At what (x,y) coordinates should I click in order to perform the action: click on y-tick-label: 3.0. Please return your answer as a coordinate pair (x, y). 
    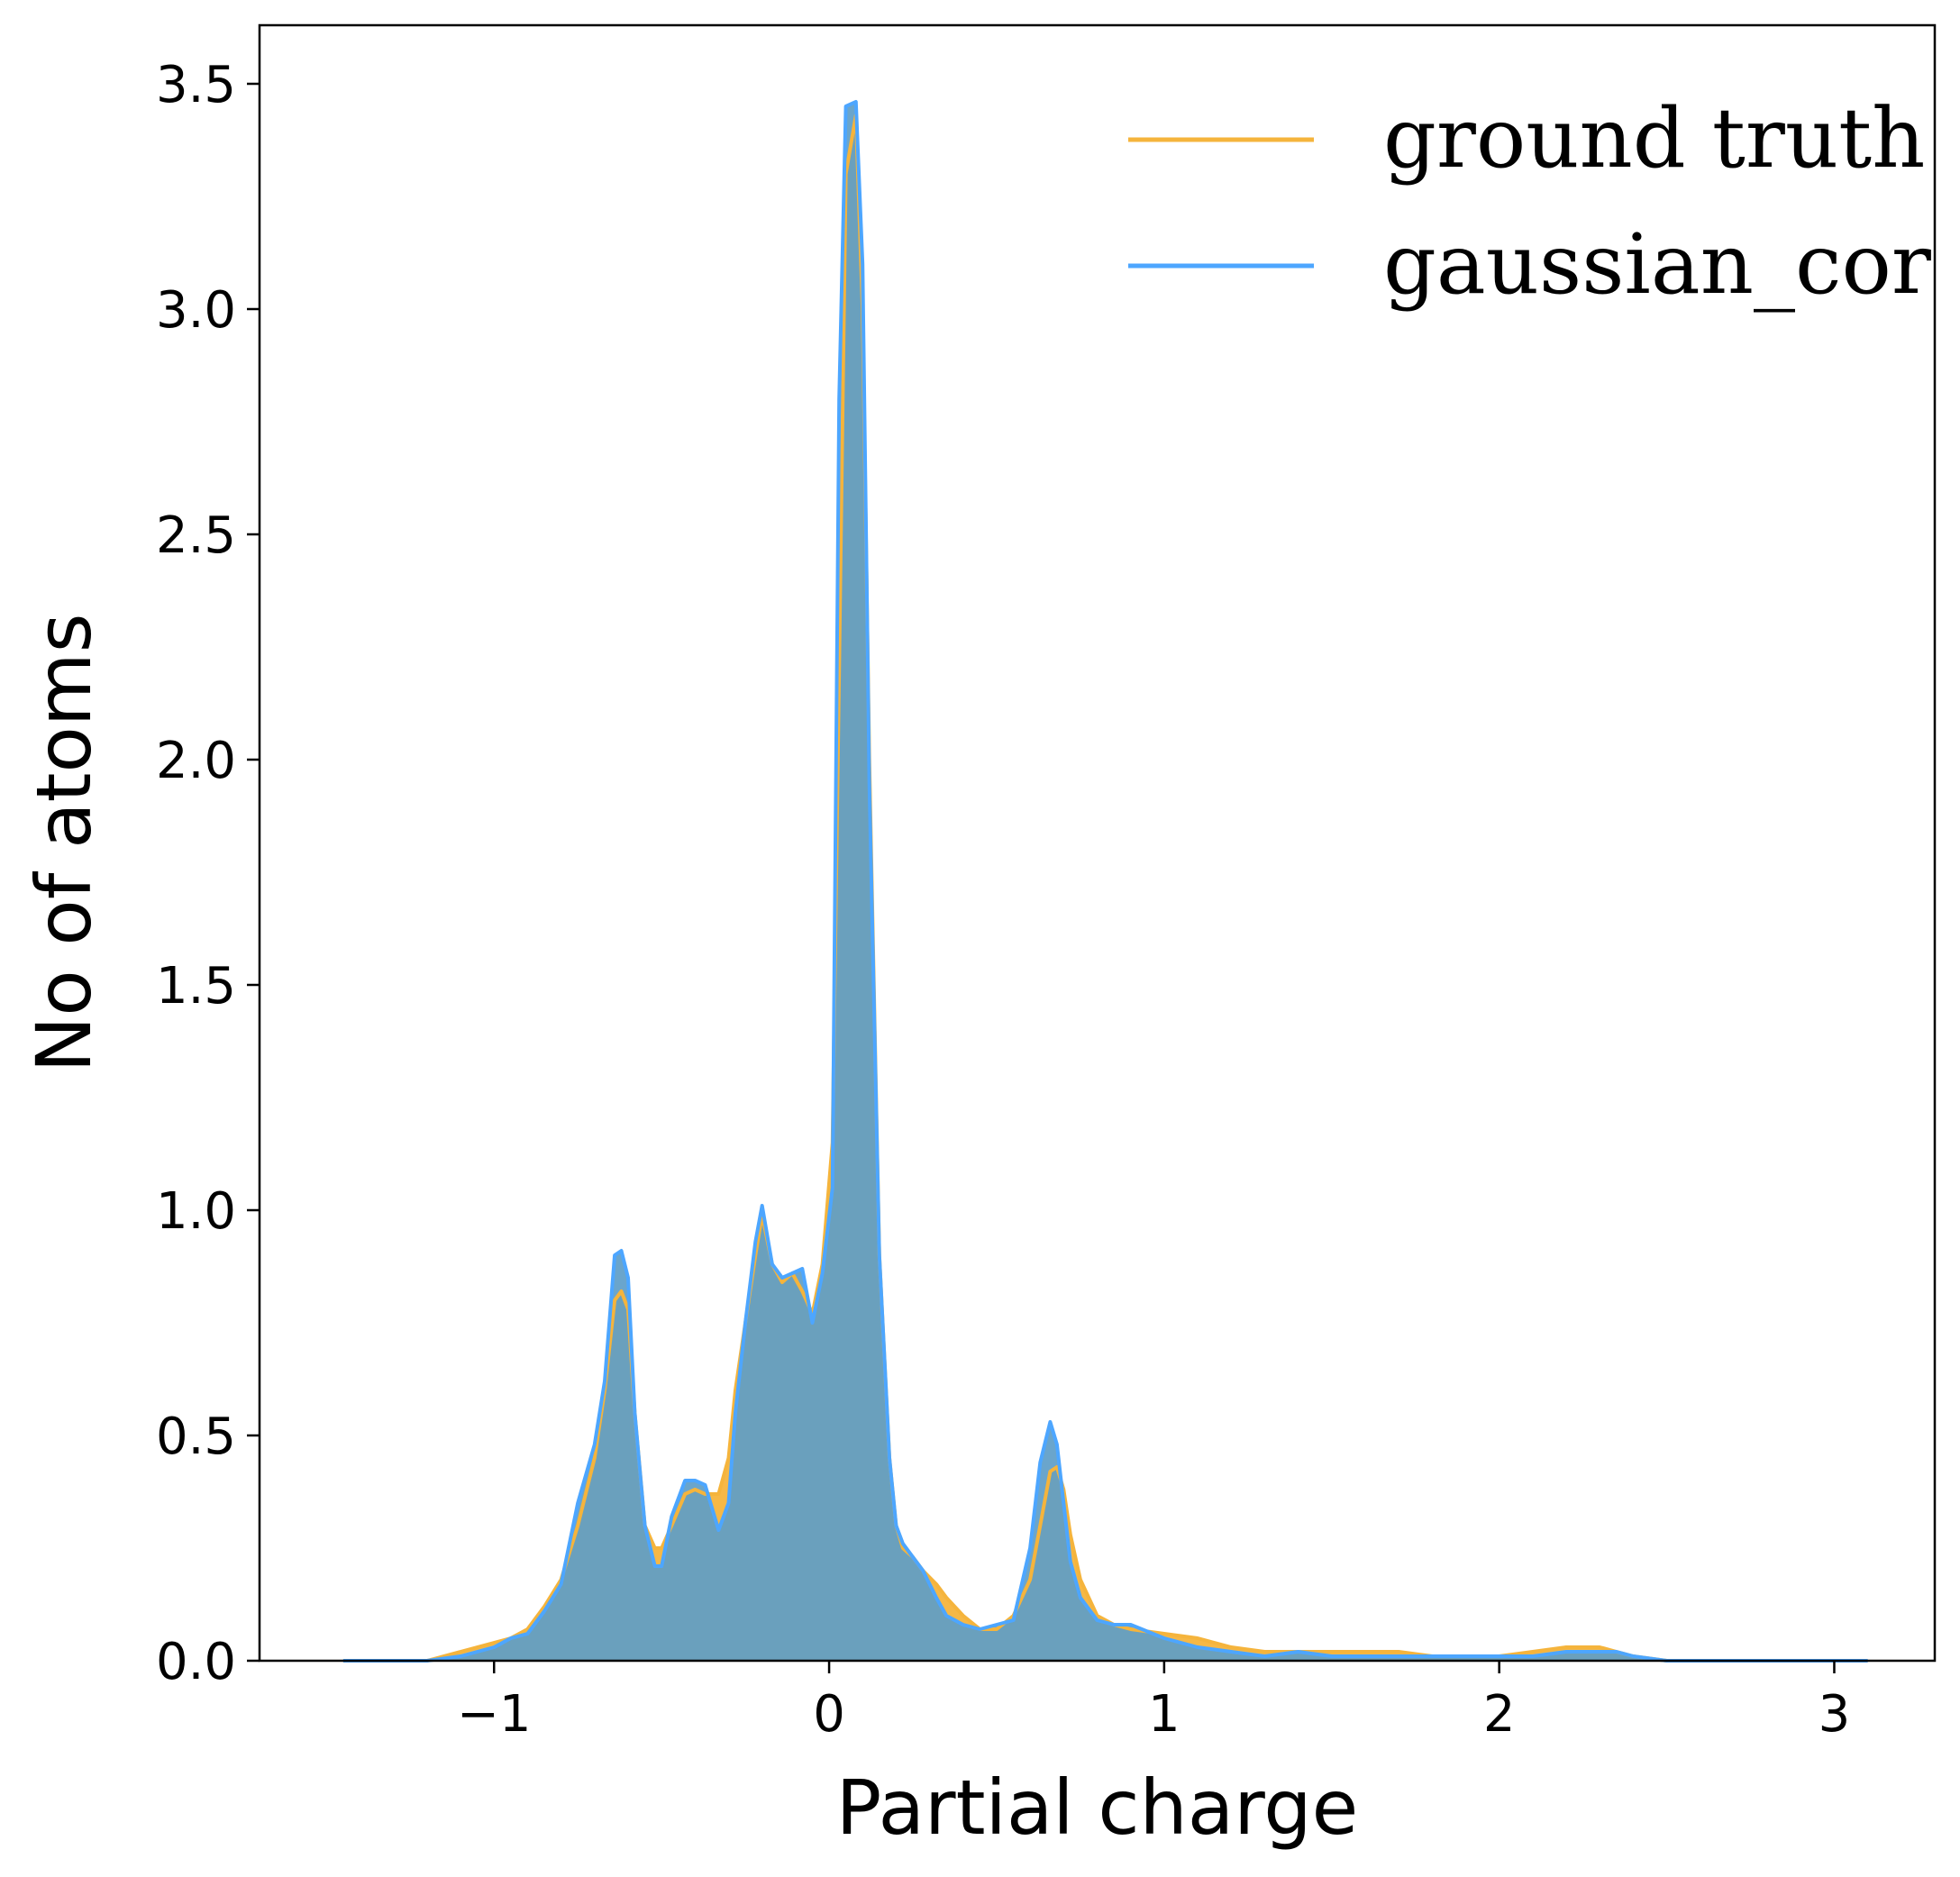
    Looking at the image, I should click on (196, 310).